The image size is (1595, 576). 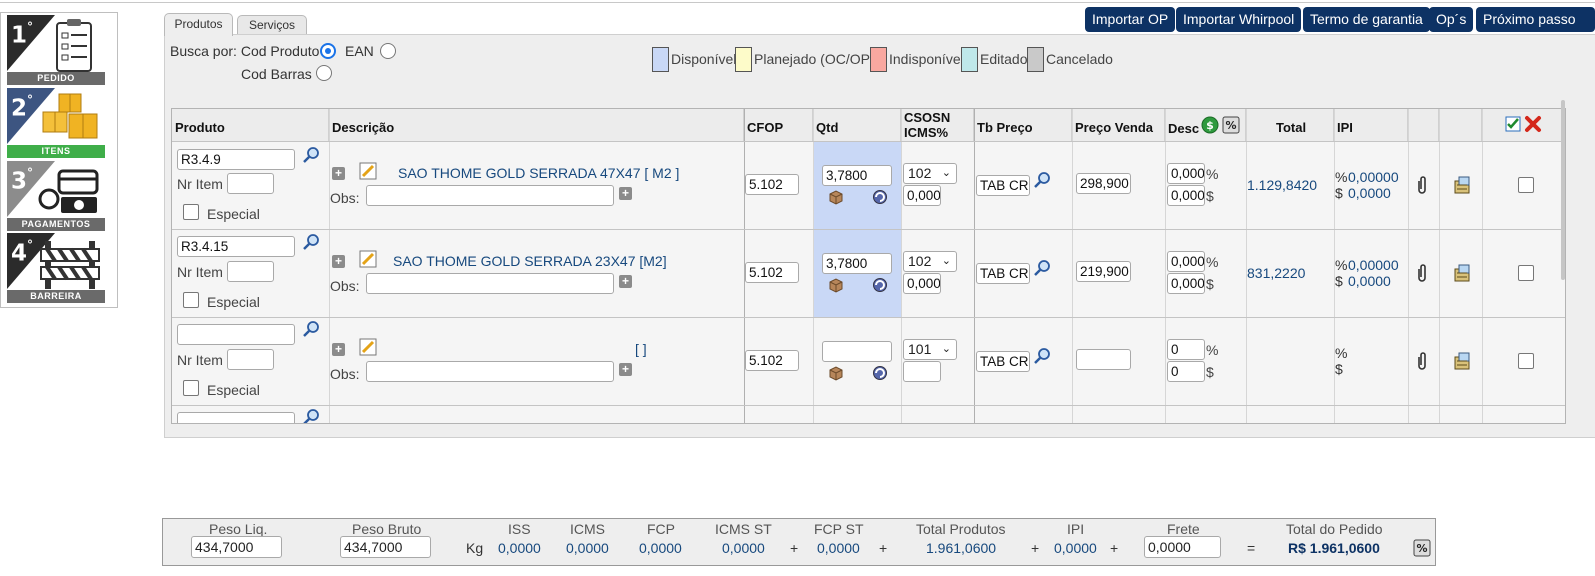 What do you see at coordinates (236, 547) in the screenshot?
I see `peso-liq-input: 434,7000` at bounding box center [236, 547].